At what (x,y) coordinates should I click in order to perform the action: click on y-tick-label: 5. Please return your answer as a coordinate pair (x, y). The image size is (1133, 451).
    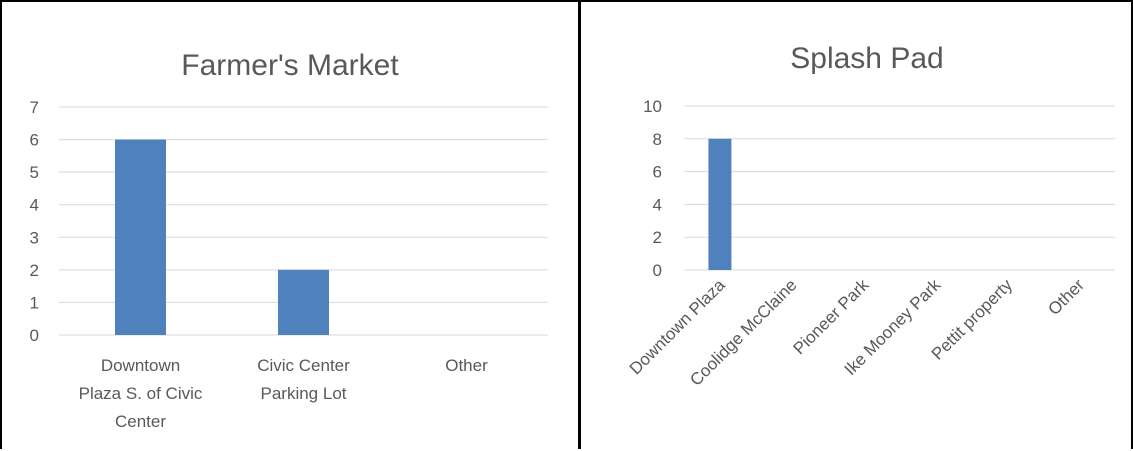
    Looking at the image, I should click on (34, 172).